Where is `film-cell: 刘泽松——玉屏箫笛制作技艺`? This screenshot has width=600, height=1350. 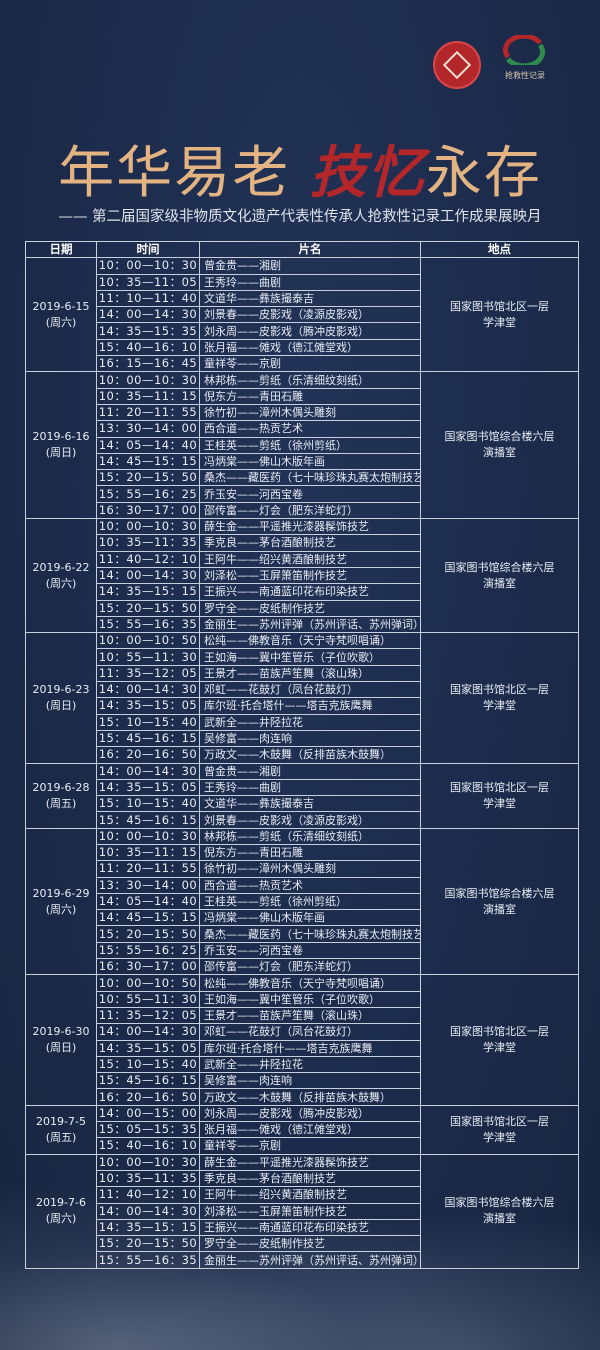
film-cell: 刘泽松——玉屏箫笛制作技艺 is located at coordinates (310, 1211).